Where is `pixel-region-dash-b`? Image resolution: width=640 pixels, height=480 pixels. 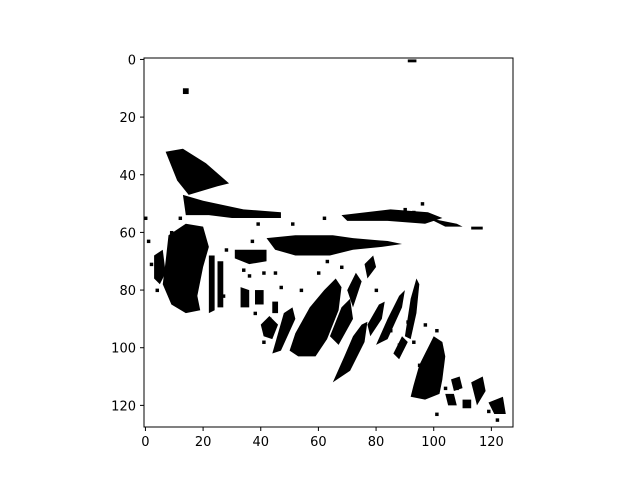 pixel-region-dash-b is located at coordinates (275, 307).